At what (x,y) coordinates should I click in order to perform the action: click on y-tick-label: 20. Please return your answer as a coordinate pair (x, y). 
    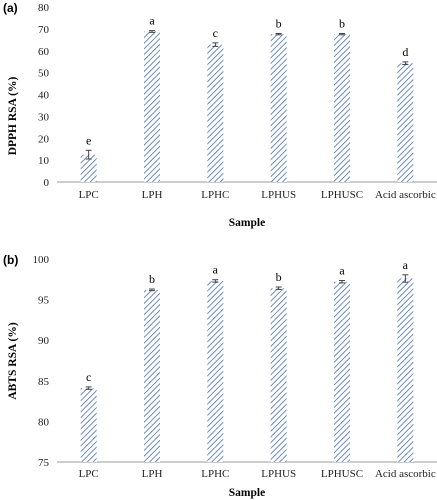
    Looking at the image, I should click on (44, 139).